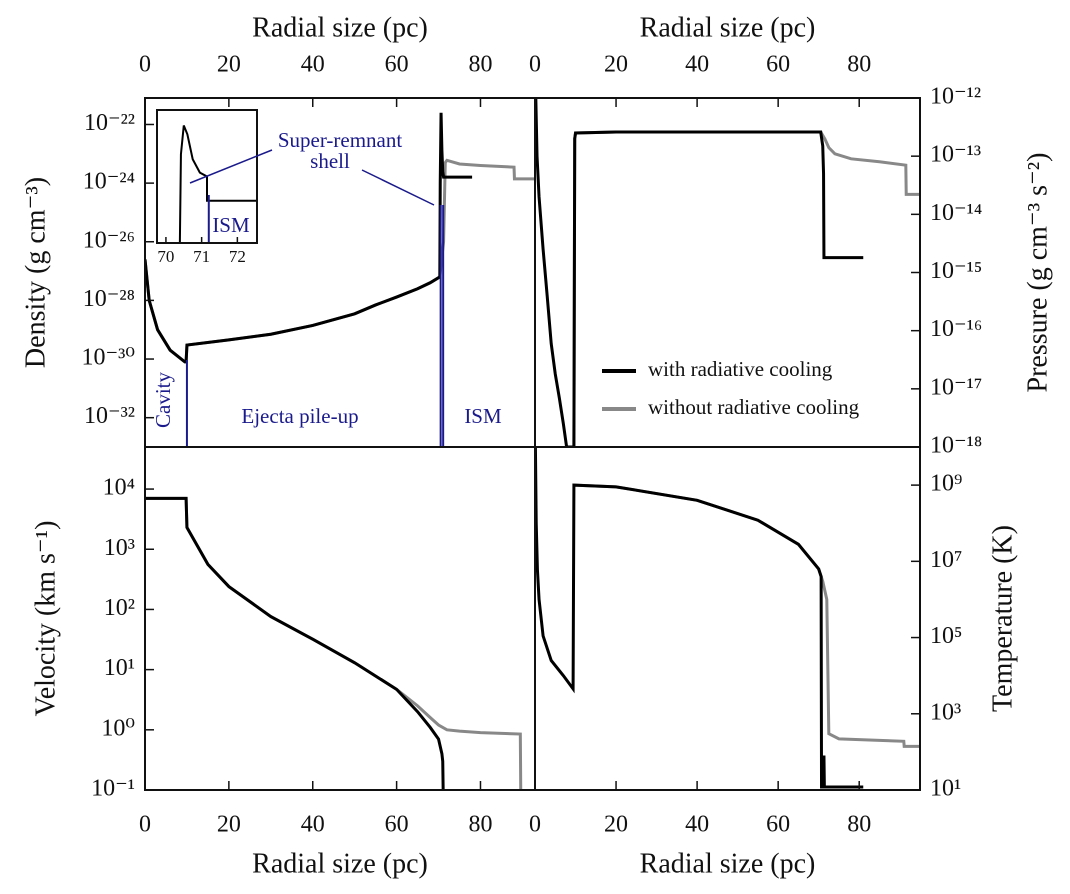 The image size is (1070, 894). Describe the element at coordinates (330, 161) in the screenshot. I see `annotation: shell` at that location.